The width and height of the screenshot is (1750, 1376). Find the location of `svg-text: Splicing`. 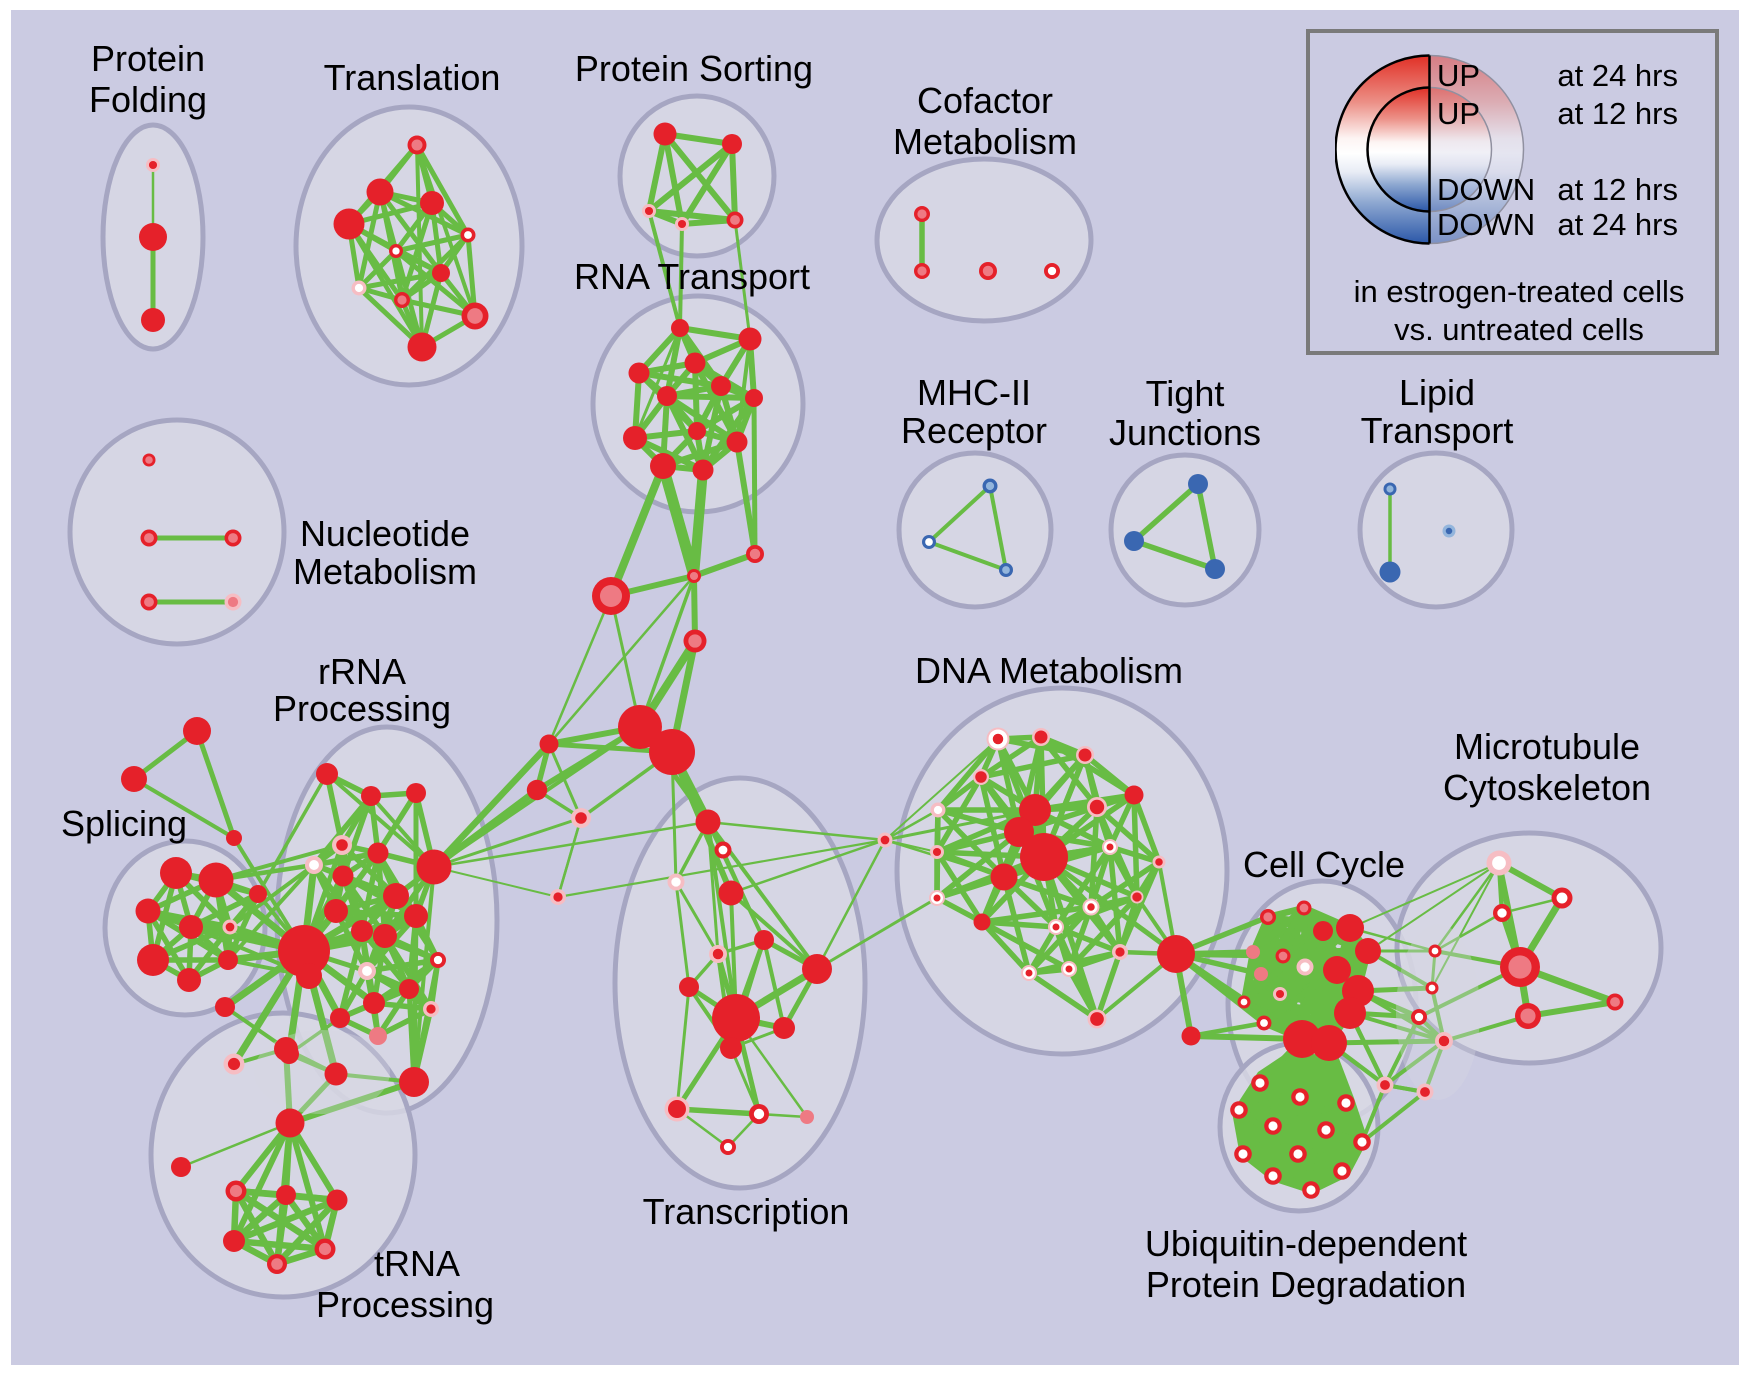

svg-text: Splicing is located at coordinates (124, 823).